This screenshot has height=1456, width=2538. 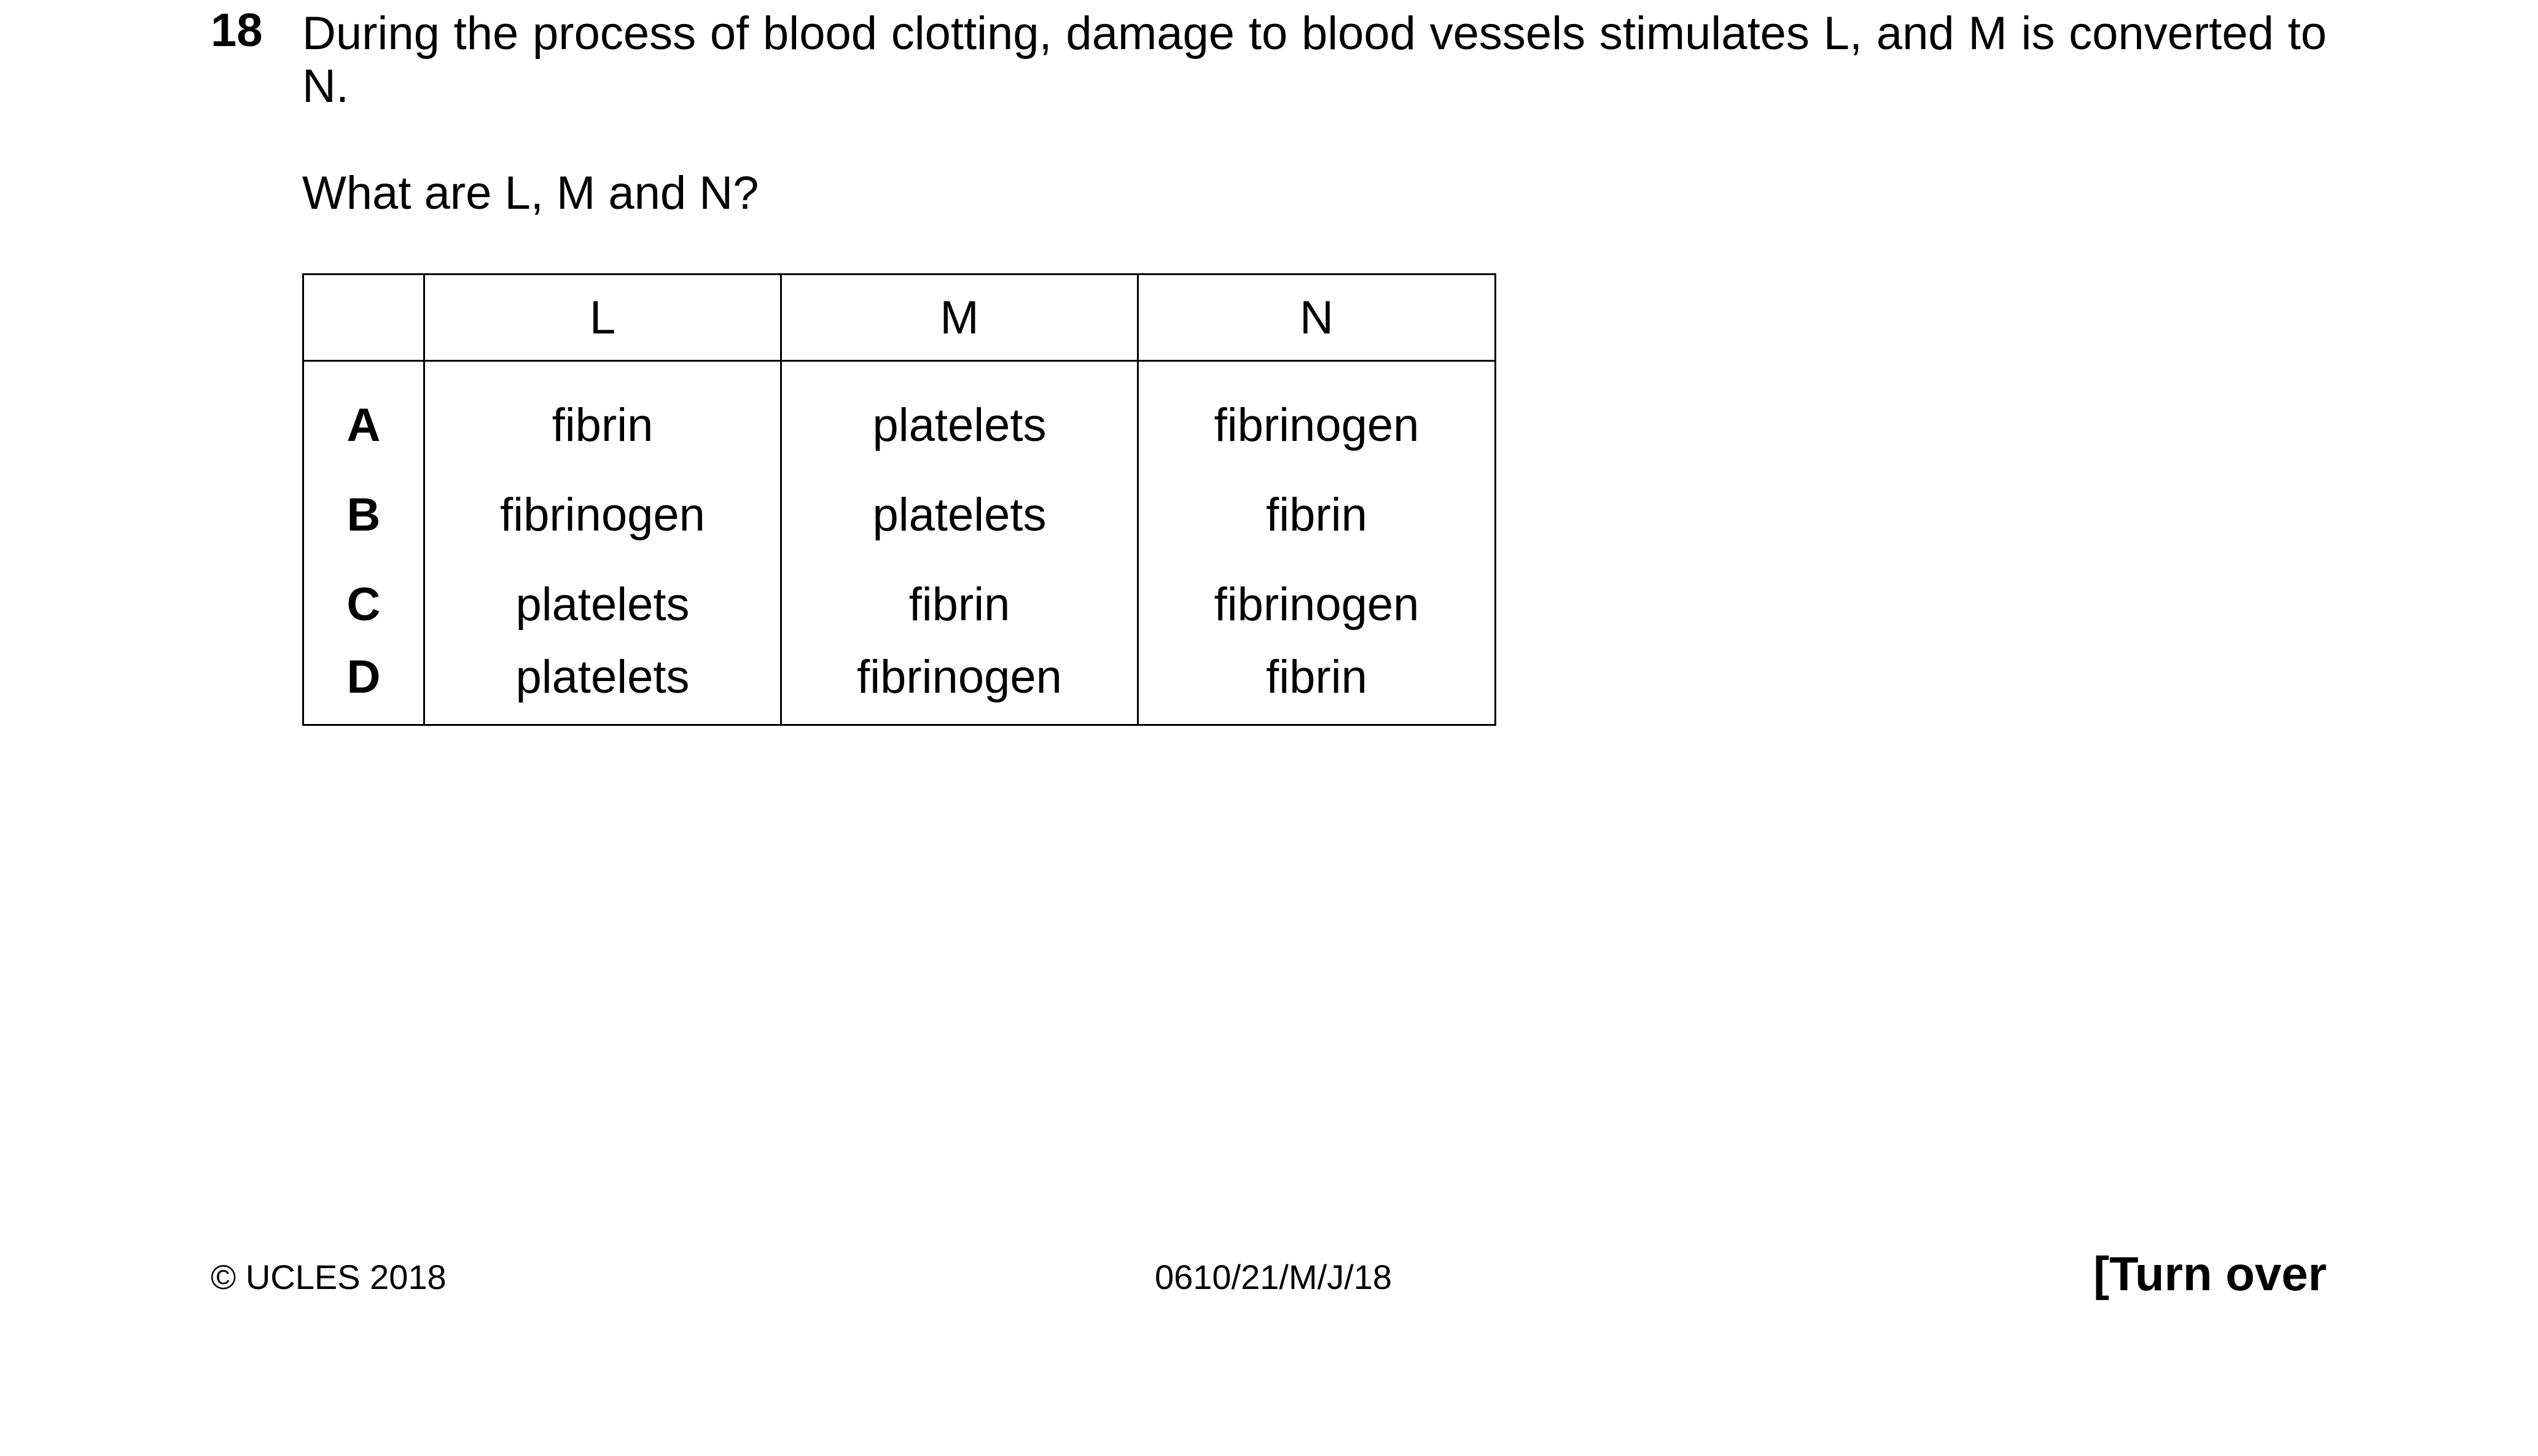 I want to click on option-key: B, so click(x=363, y=514).